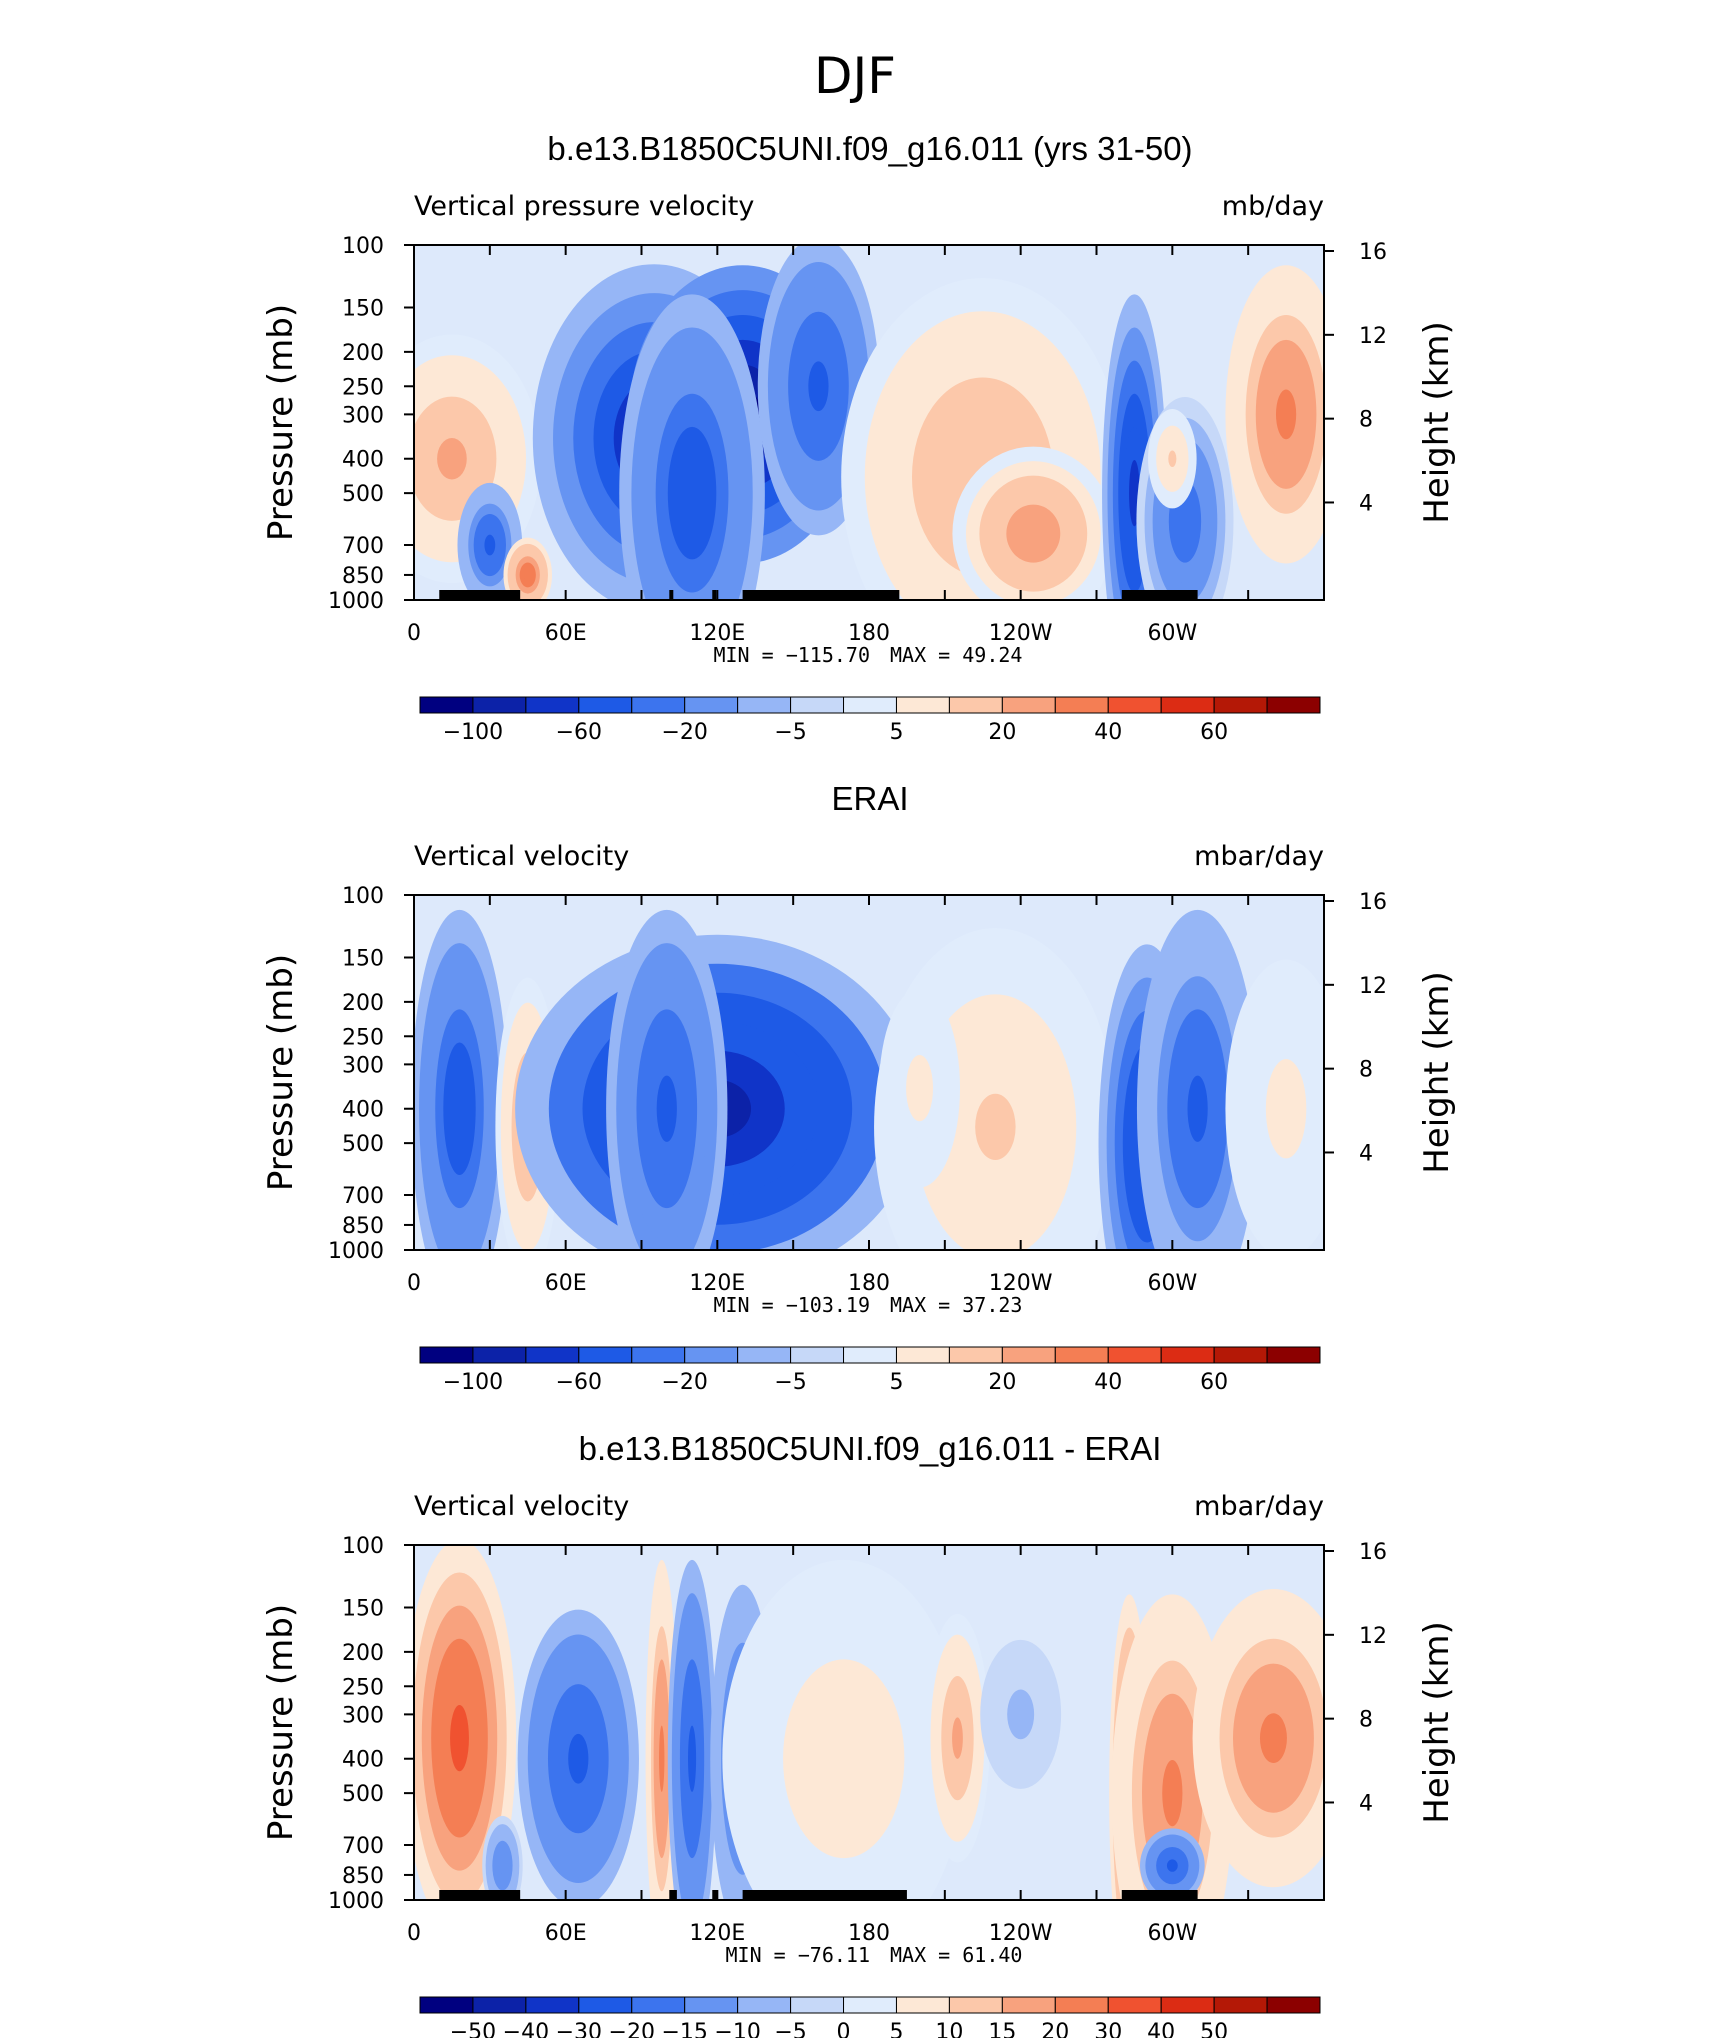 This screenshot has width=1710, height=2038. What do you see at coordinates (363, 460) in the screenshot?
I see `y-tick-label: 400` at bounding box center [363, 460].